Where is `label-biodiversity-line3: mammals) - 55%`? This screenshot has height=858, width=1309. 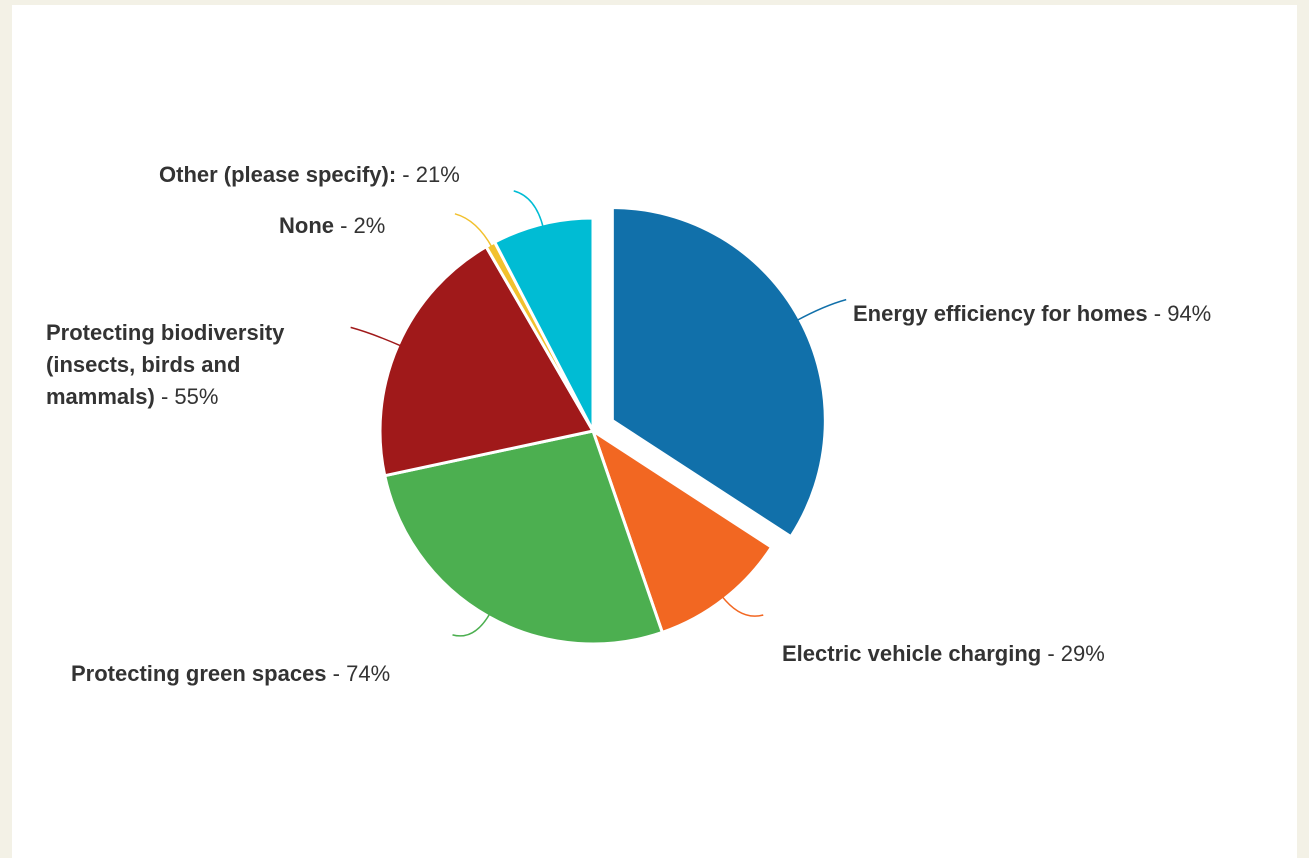 label-biodiversity-line3: mammals) - 55% is located at coordinates (132, 396).